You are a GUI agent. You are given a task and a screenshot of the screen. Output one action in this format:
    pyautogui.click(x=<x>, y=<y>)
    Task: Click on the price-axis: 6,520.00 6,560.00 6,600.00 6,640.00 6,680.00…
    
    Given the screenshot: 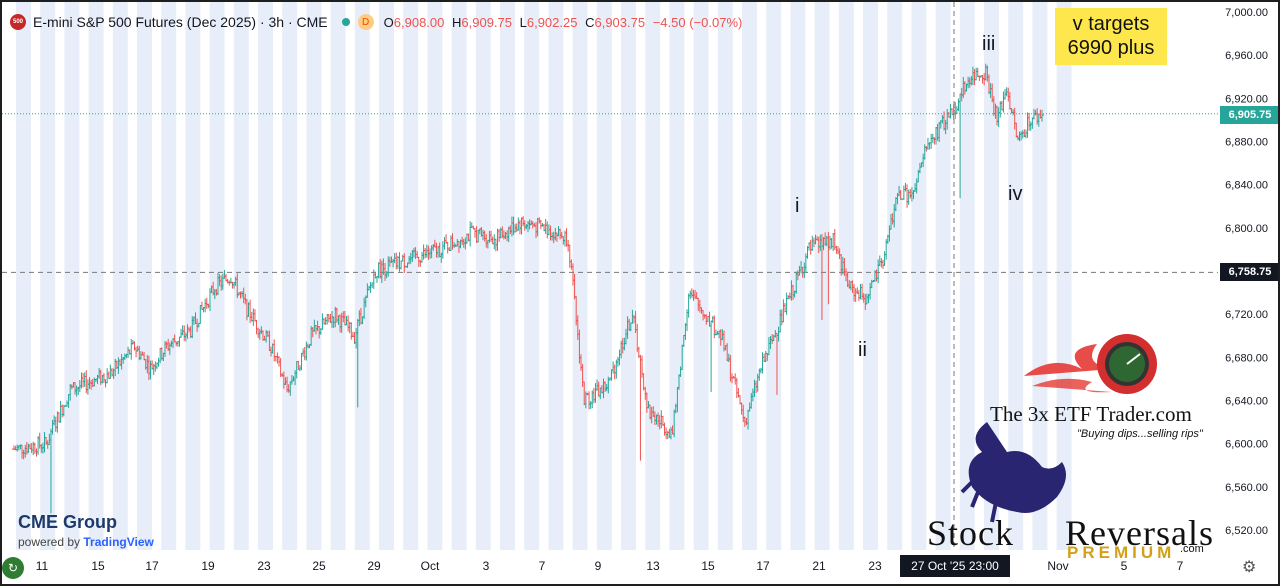 What is the action you would take?
    pyautogui.click(x=1248, y=293)
    